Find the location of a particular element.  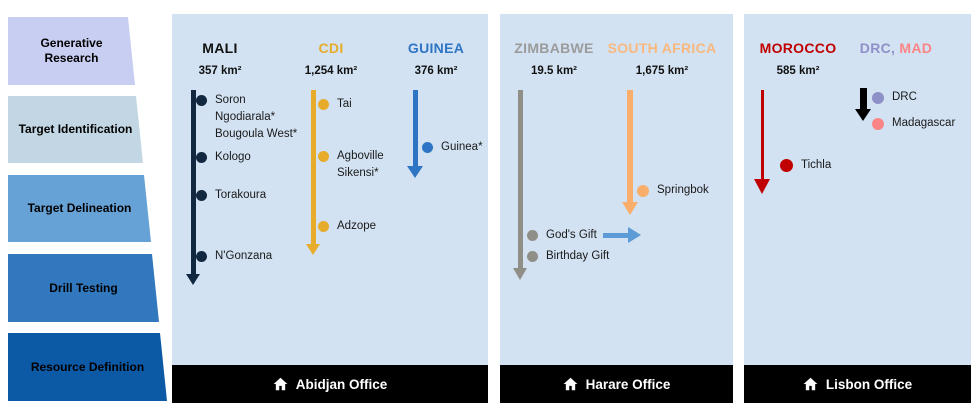

office-bar-abidjan: Abidjan Office is located at coordinates (330, 384).